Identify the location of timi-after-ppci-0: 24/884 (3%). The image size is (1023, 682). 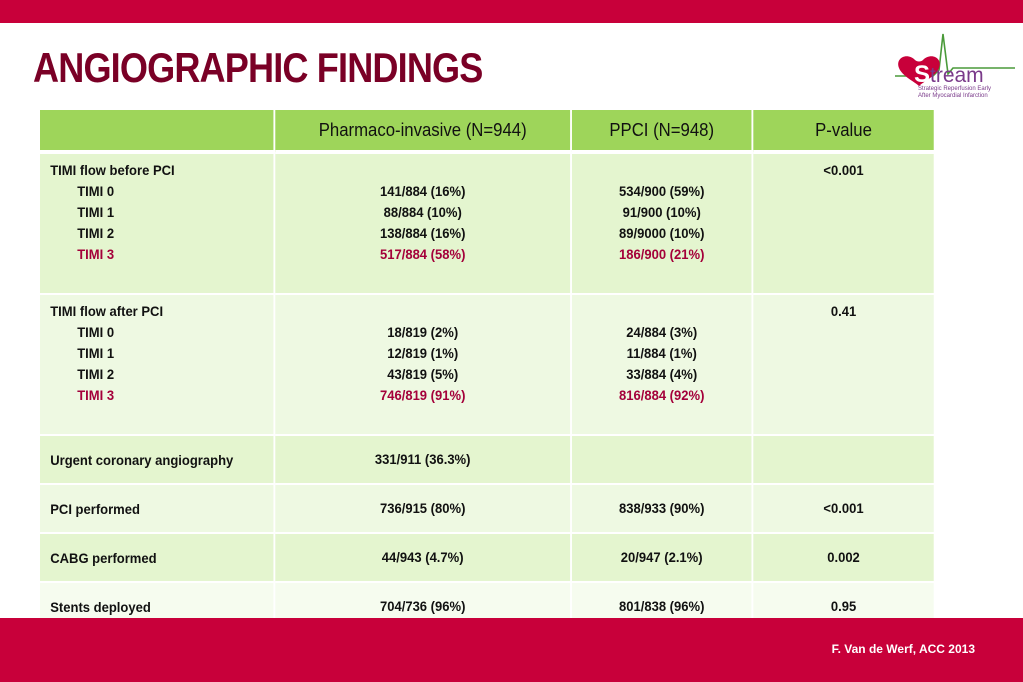
(662, 332).